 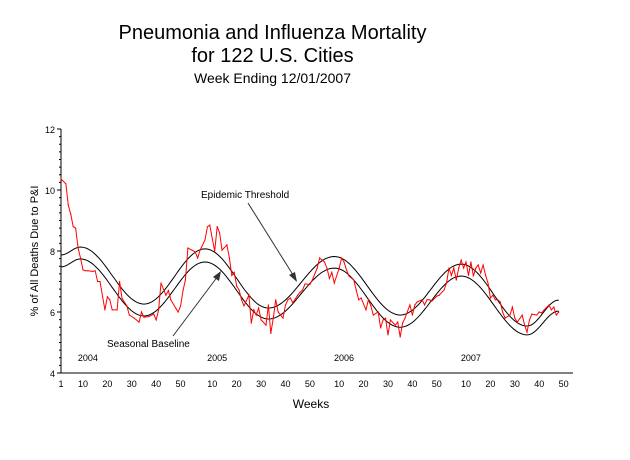 What do you see at coordinates (272, 56) in the screenshot?
I see `chart-title-line2: for 122 U.S. Cities` at bounding box center [272, 56].